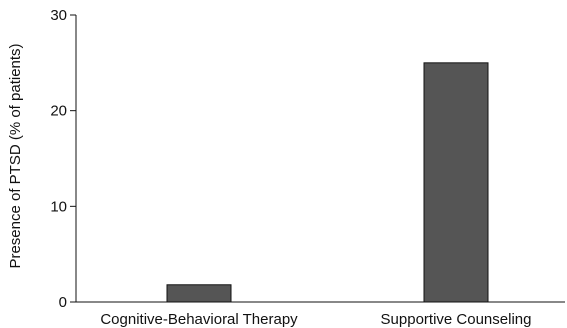 Image resolution: width=567 pixels, height=328 pixels. What do you see at coordinates (63, 159) in the screenshot?
I see `y-axis: 0 10 20 30` at bounding box center [63, 159].